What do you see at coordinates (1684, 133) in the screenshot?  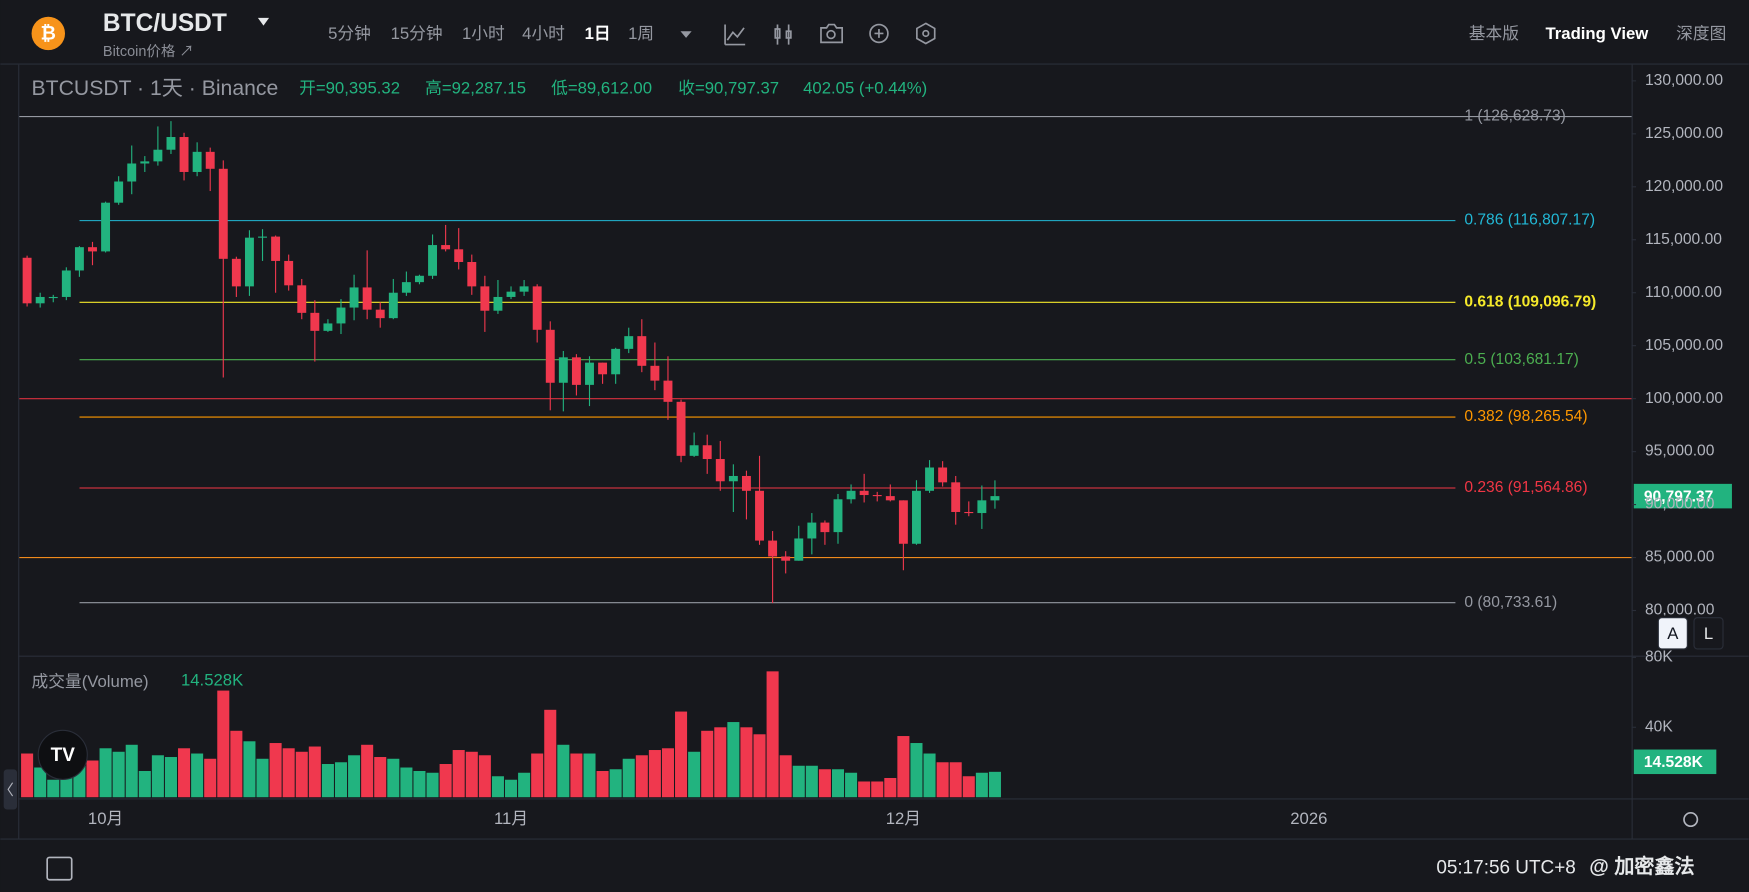 I see `y-tick-label: 125,000.00` at bounding box center [1684, 133].